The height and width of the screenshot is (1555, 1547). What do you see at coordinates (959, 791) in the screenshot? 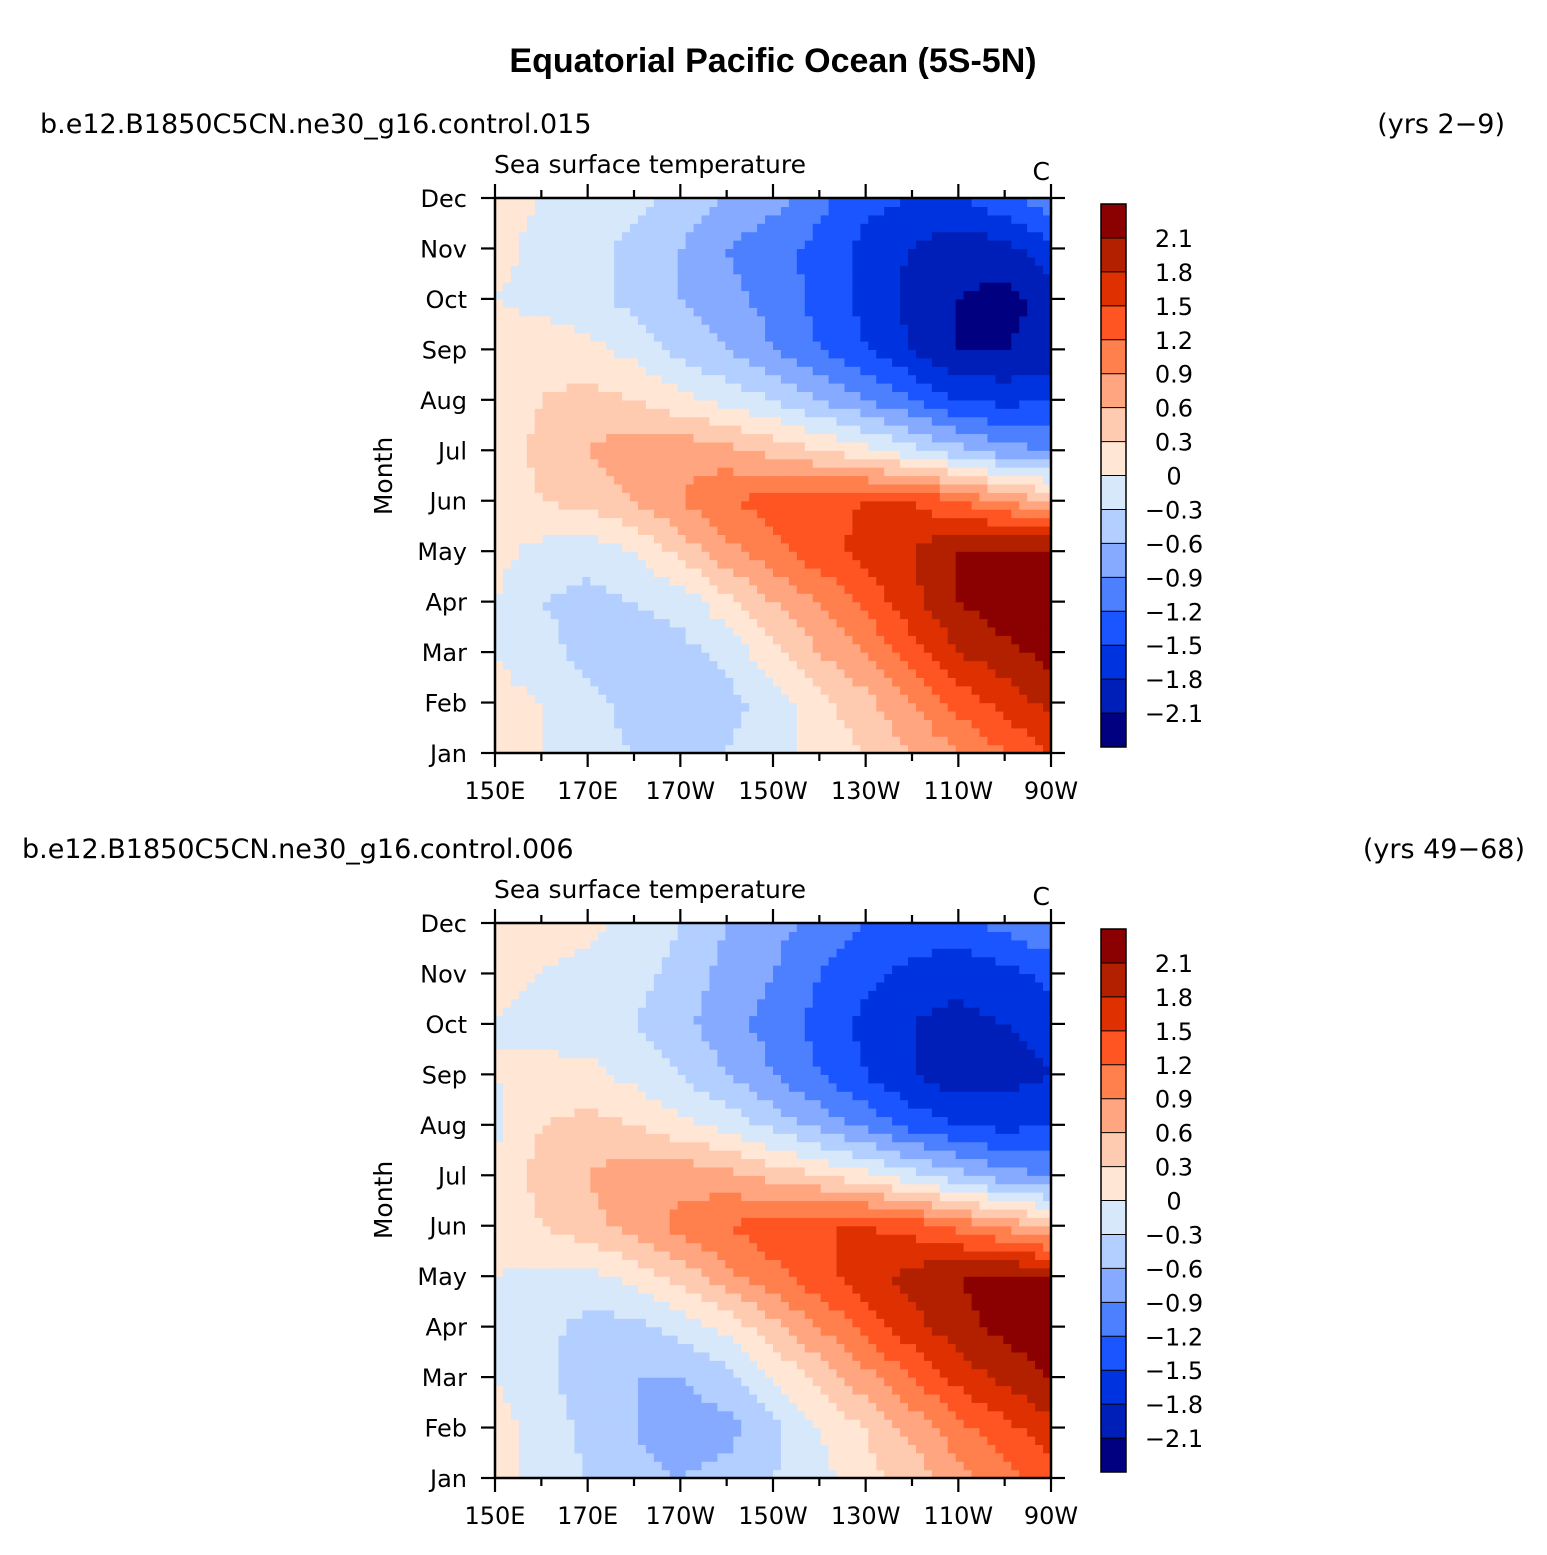
I see `x-tick-label: 110W` at bounding box center [959, 791].